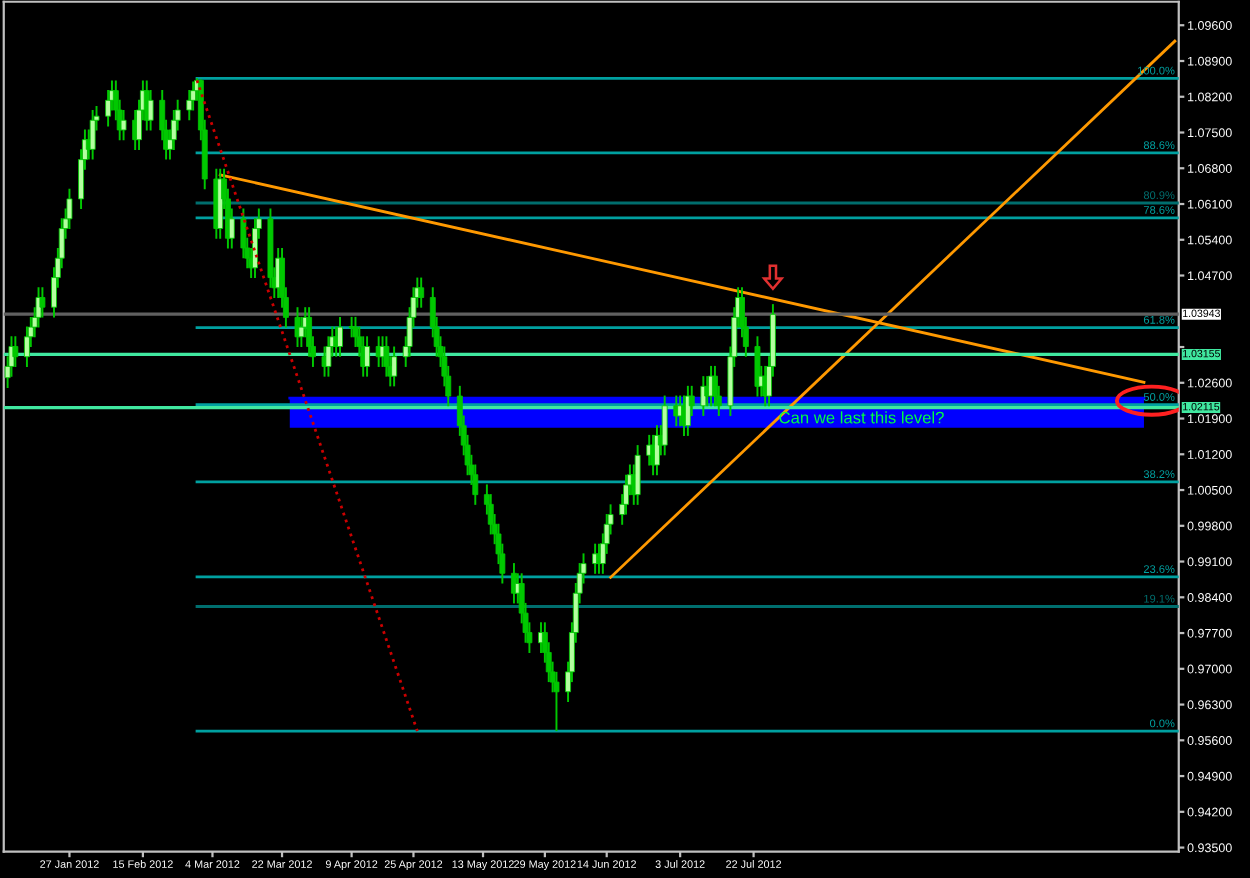 This screenshot has height=878, width=1250. What do you see at coordinates (861, 417) in the screenshot?
I see `annotation: Can we last this level?` at bounding box center [861, 417].